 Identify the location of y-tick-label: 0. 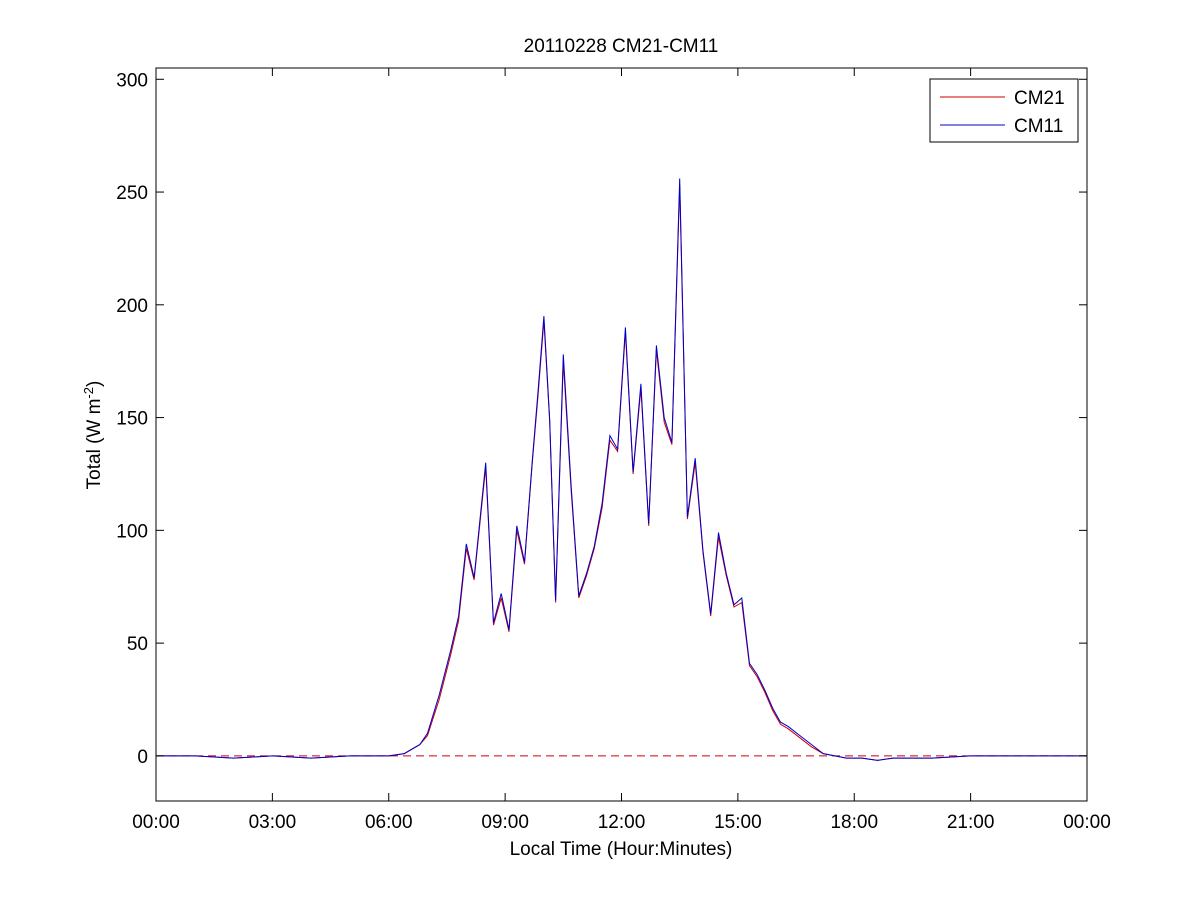
(142, 757).